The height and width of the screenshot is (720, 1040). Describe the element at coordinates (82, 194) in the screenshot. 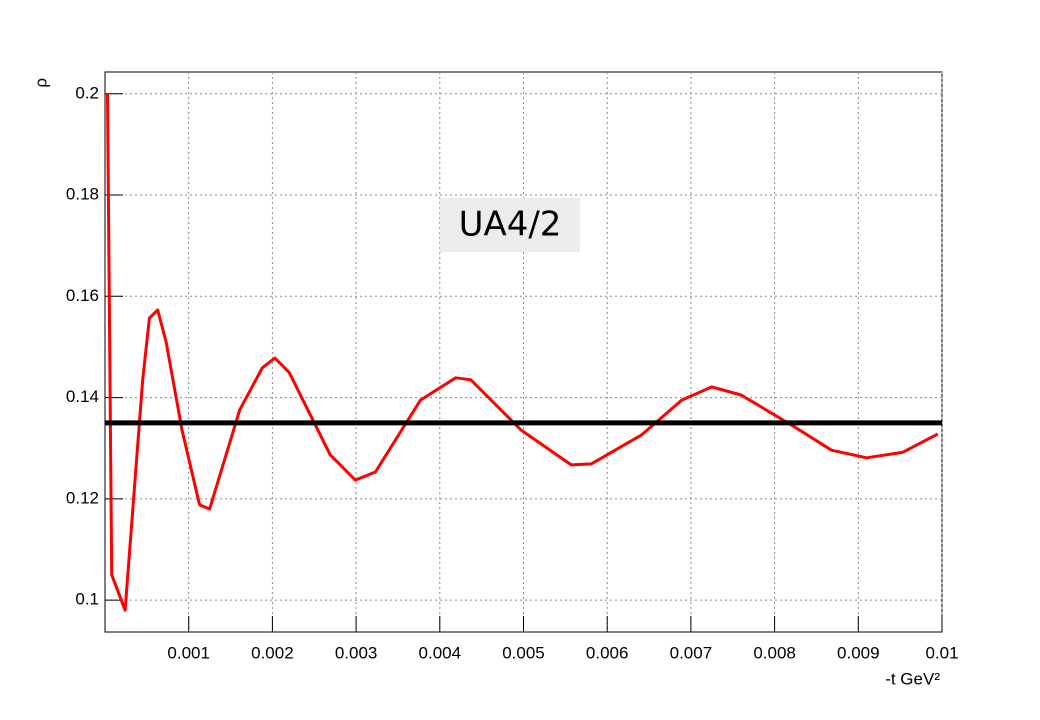

I see `y-tick-label: 0.18` at that location.